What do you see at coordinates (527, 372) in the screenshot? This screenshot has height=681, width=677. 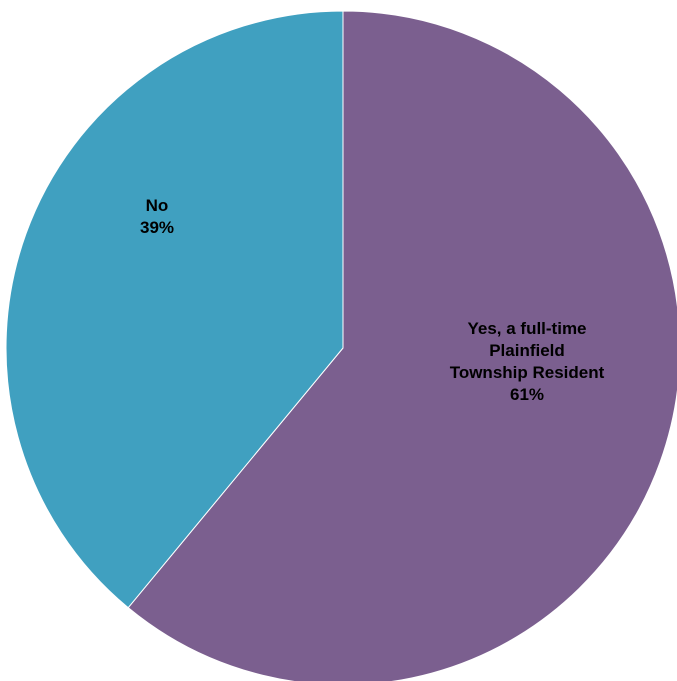 I see `pie-slice-category-line: Township Resident` at bounding box center [527, 372].